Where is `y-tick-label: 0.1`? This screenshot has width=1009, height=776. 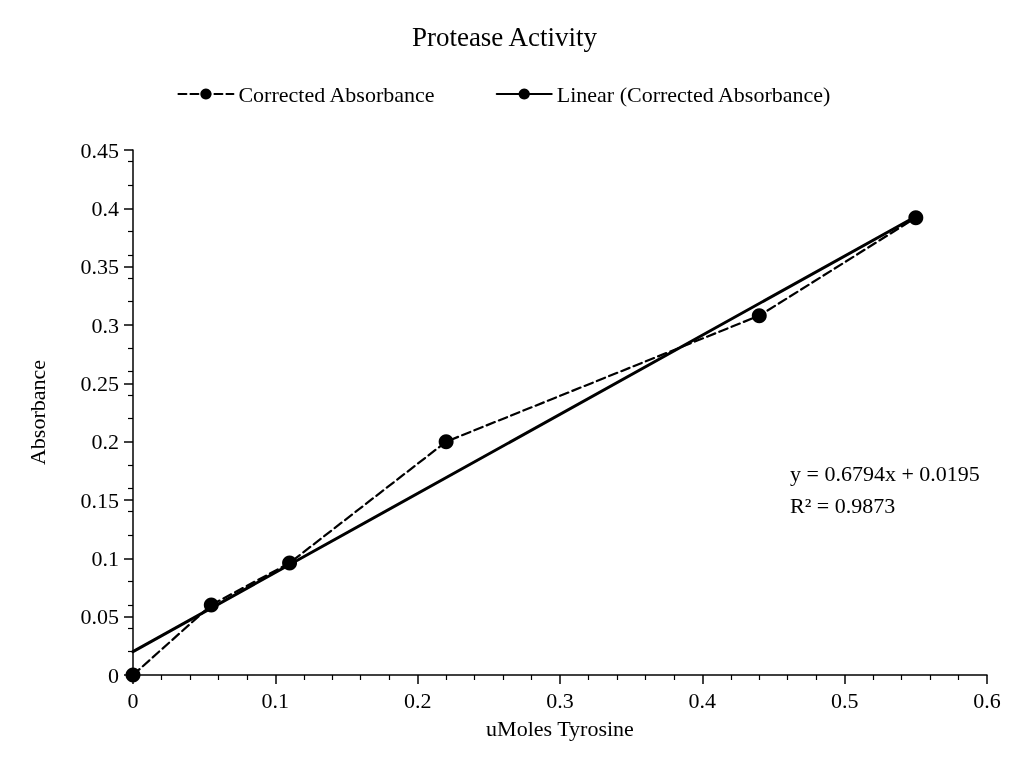
y-tick-label: 0.1 is located at coordinates (105, 558).